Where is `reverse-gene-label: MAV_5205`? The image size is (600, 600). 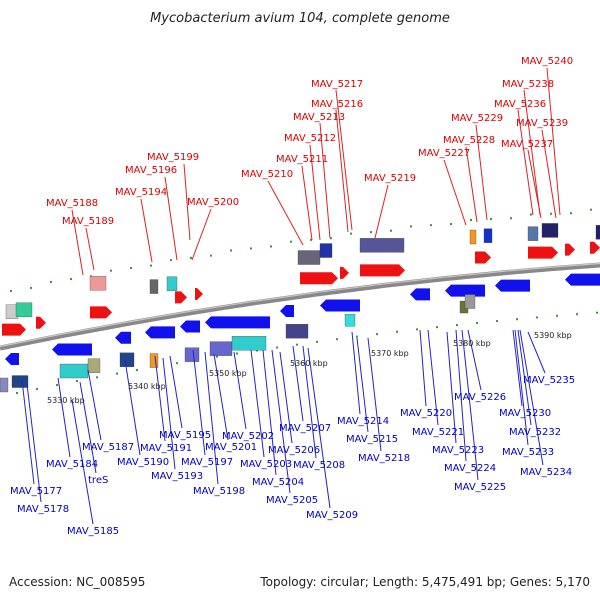
reverse-gene-label: MAV_5205 is located at coordinates (292, 500).